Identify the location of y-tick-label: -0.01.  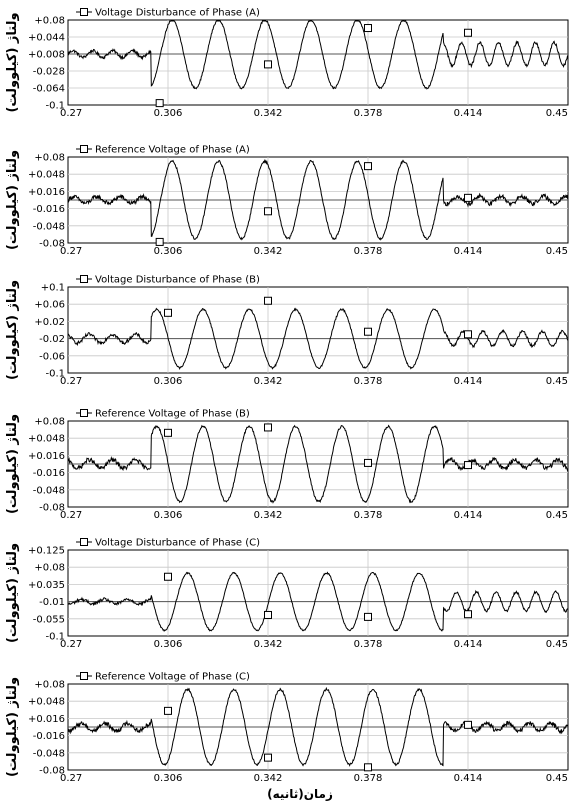
(52, 602).